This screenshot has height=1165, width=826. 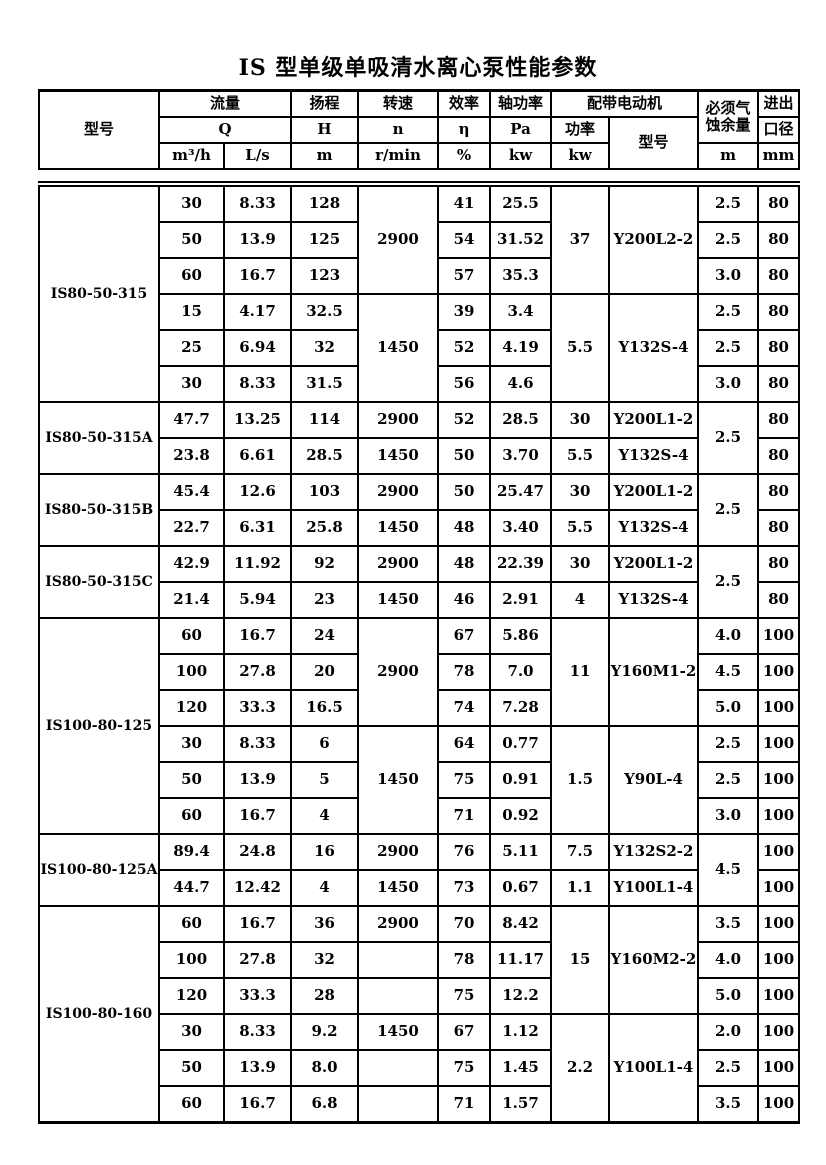 I want to click on cell-efficiency: 70, so click(x=464, y=924).